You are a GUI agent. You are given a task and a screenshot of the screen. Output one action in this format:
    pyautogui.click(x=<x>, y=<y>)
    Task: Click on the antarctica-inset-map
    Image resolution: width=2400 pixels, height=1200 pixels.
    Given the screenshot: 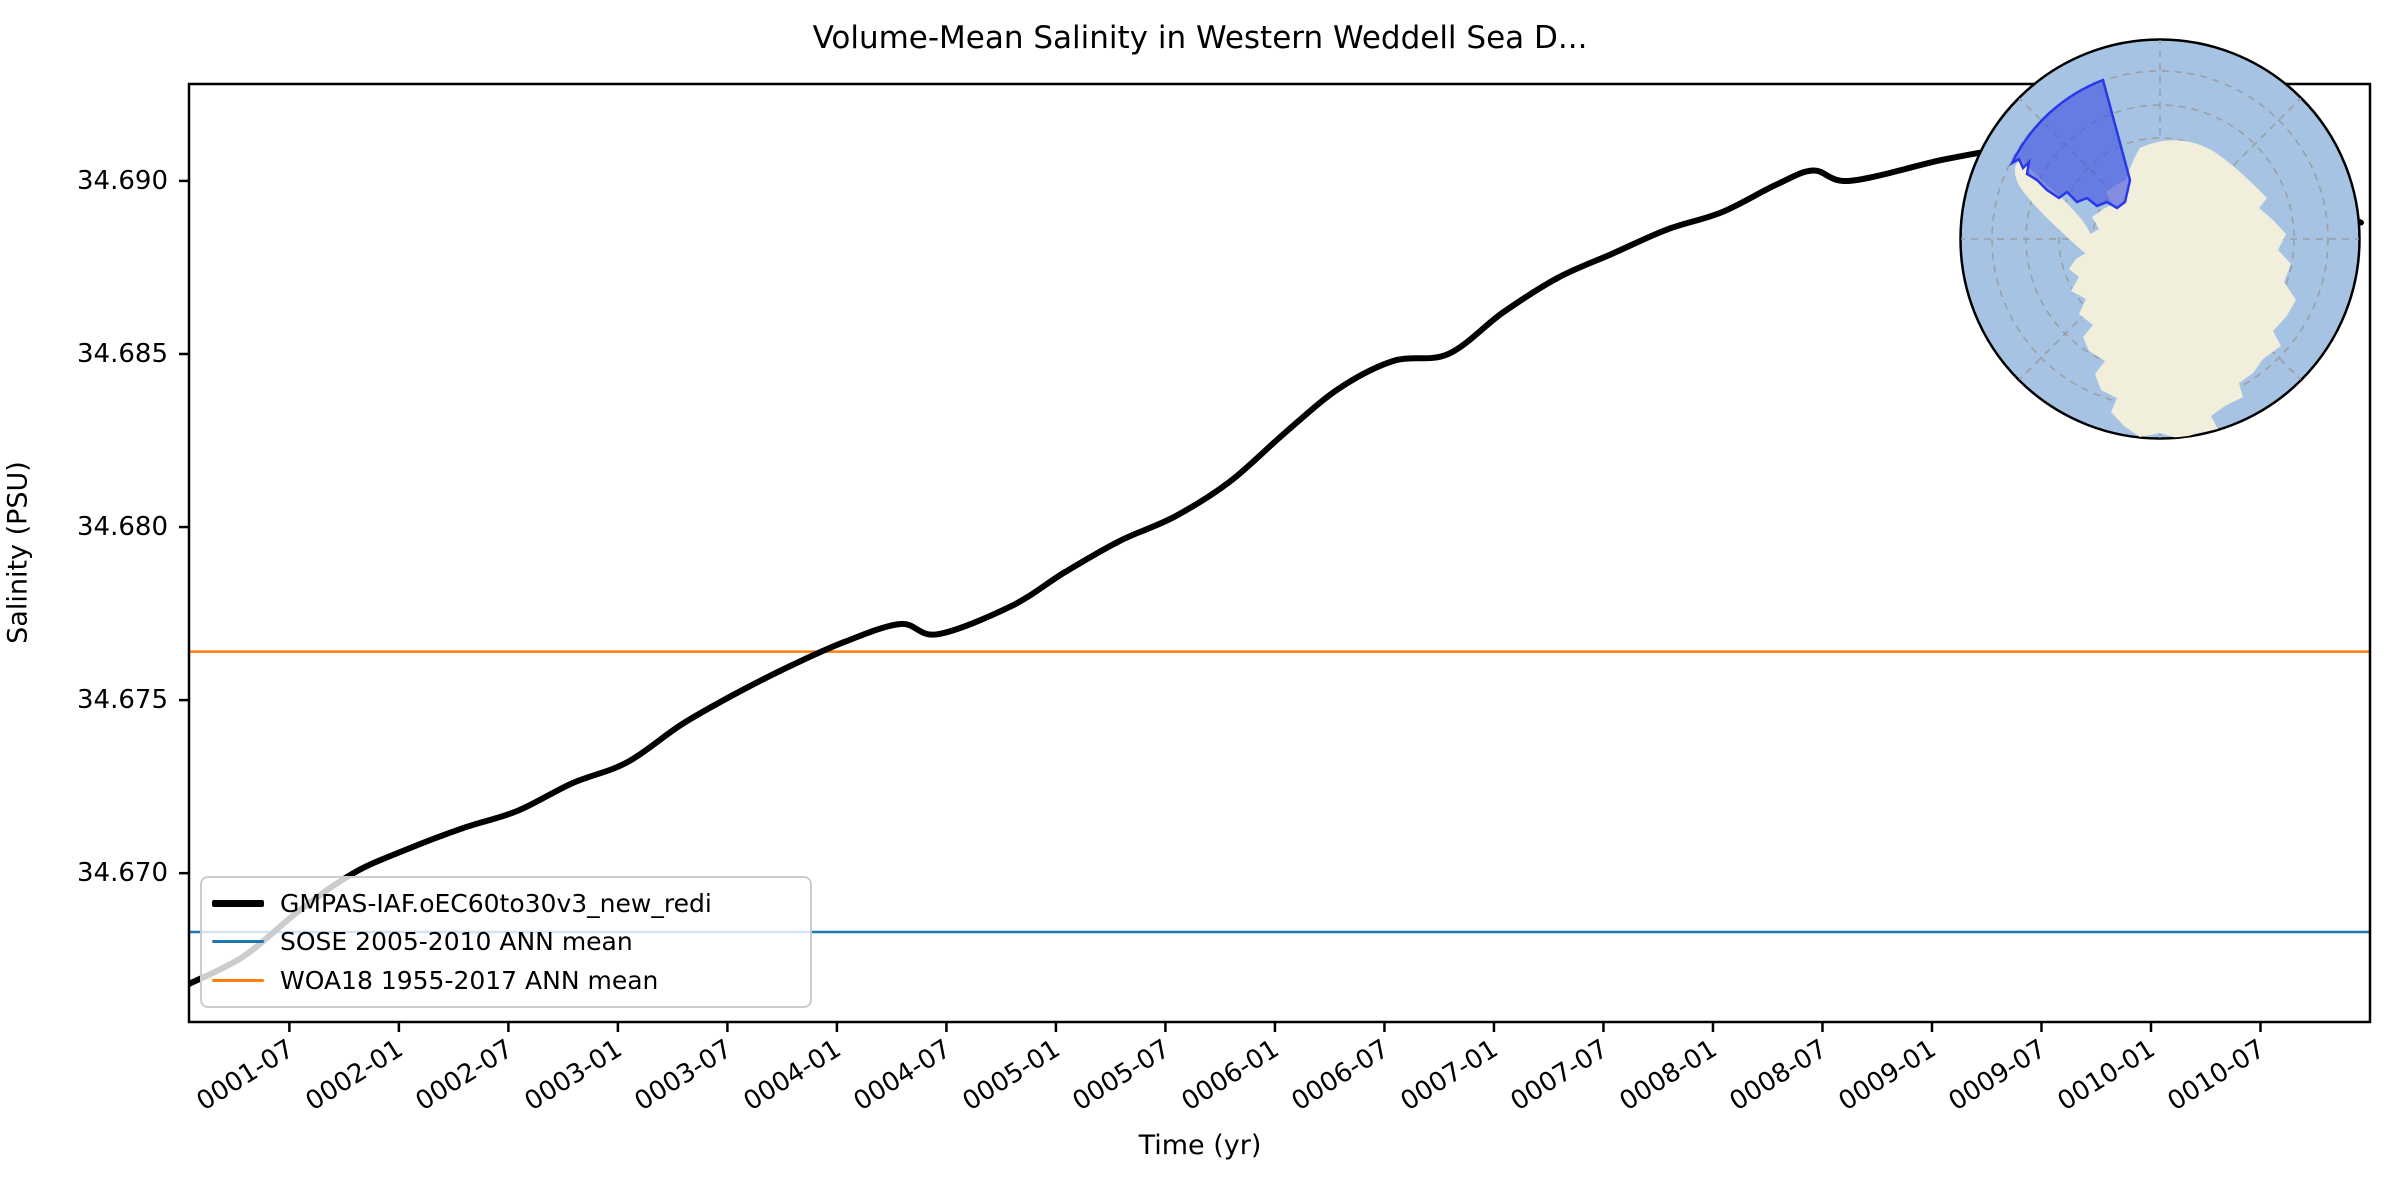 What is the action you would take?
    pyautogui.click(x=2160, y=239)
    